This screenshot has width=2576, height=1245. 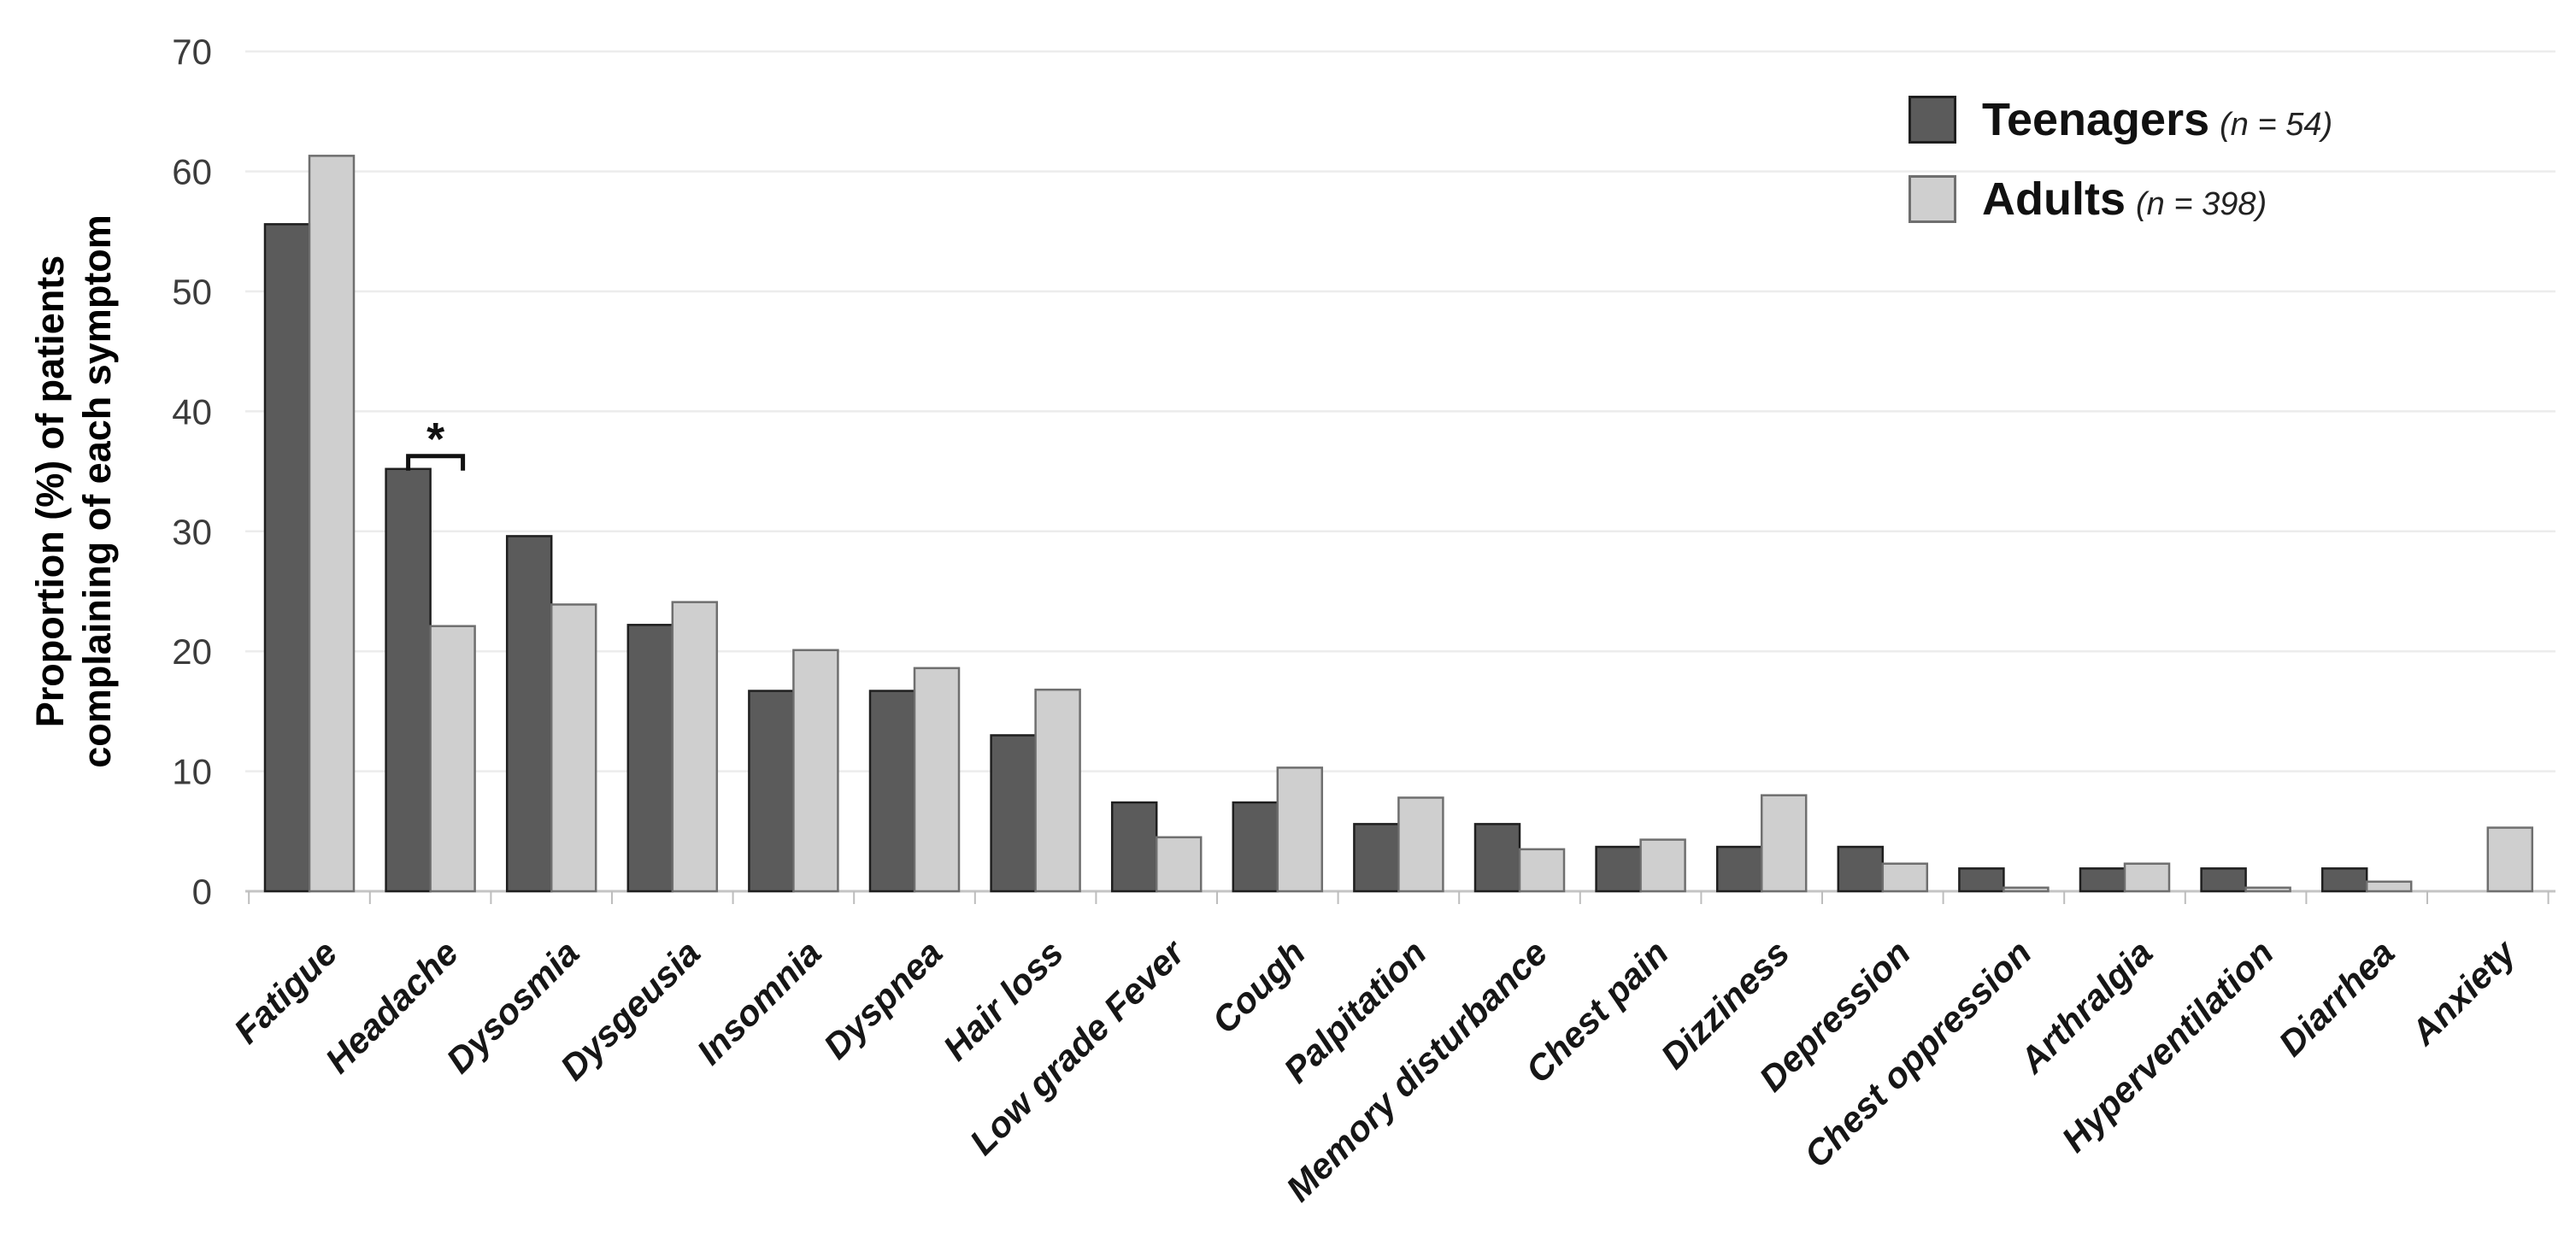 What do you see at coordinates (2120, 159) in the screenshot?
I see `legend: Teenagers (n = 54) Adults (n = 398)` at bounding box center [2120, 159].